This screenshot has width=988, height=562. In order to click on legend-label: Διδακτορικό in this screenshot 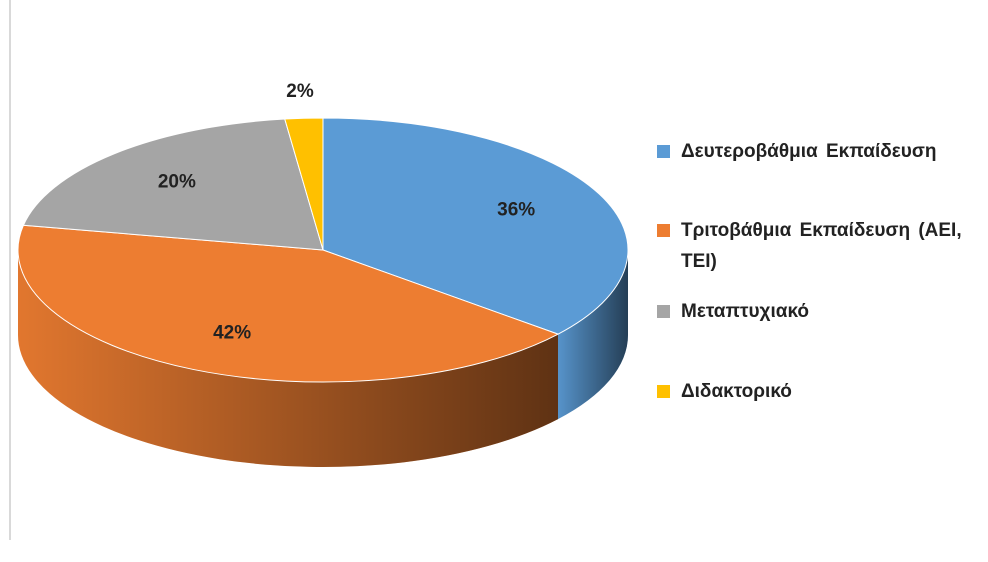, I will do `click(736, 391)`.